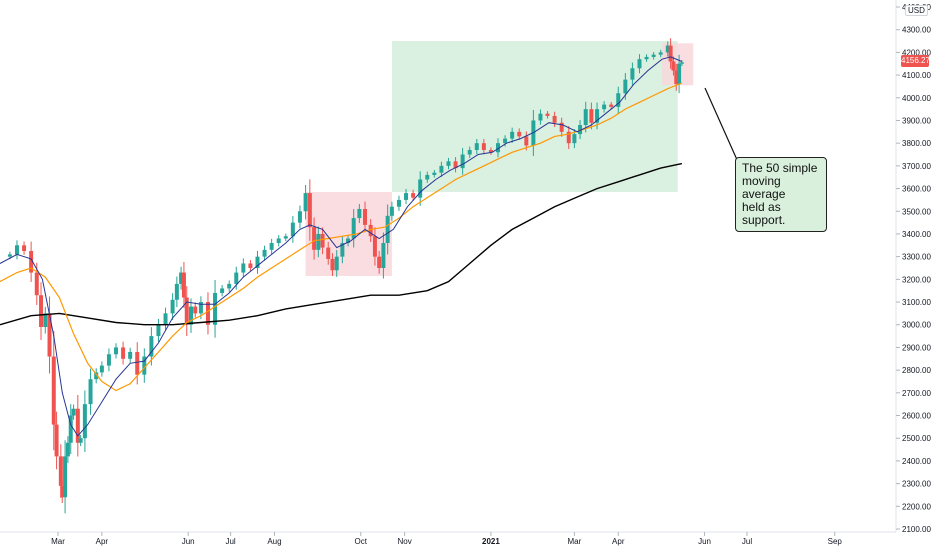 Image resolution: width=932 pixels, height=550 pixels. Describe the element at coordinates (361, 541) in the screenshot. I see `x-tick-label: Oct` at that location.